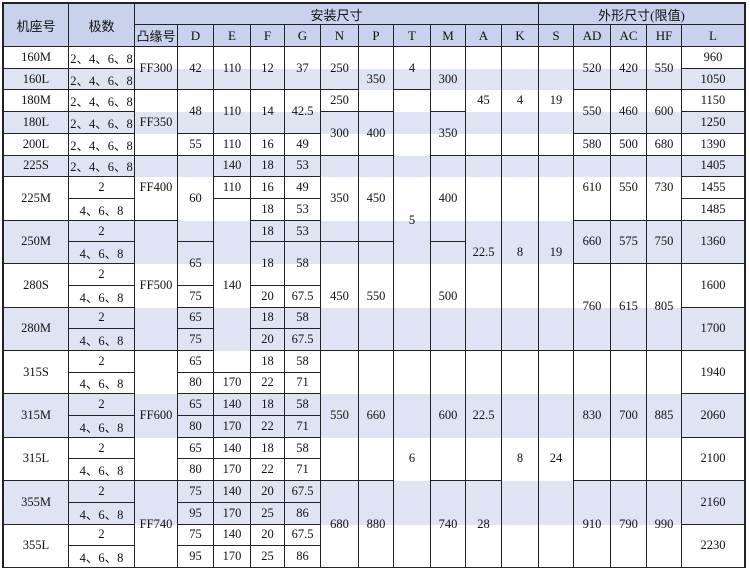  Describe the element at coordinates (592, 36) in the screenshot. I see `header-ad: AD` at that location.